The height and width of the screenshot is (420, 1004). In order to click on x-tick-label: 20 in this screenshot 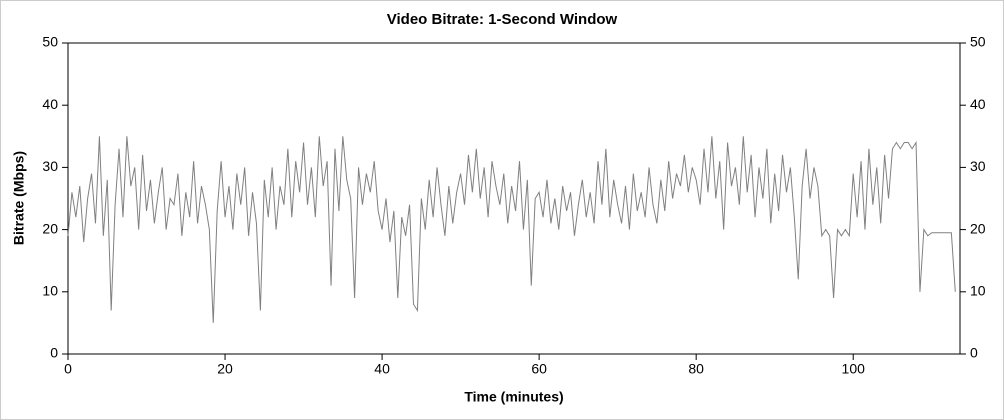, I will do `click(225, 369)`.